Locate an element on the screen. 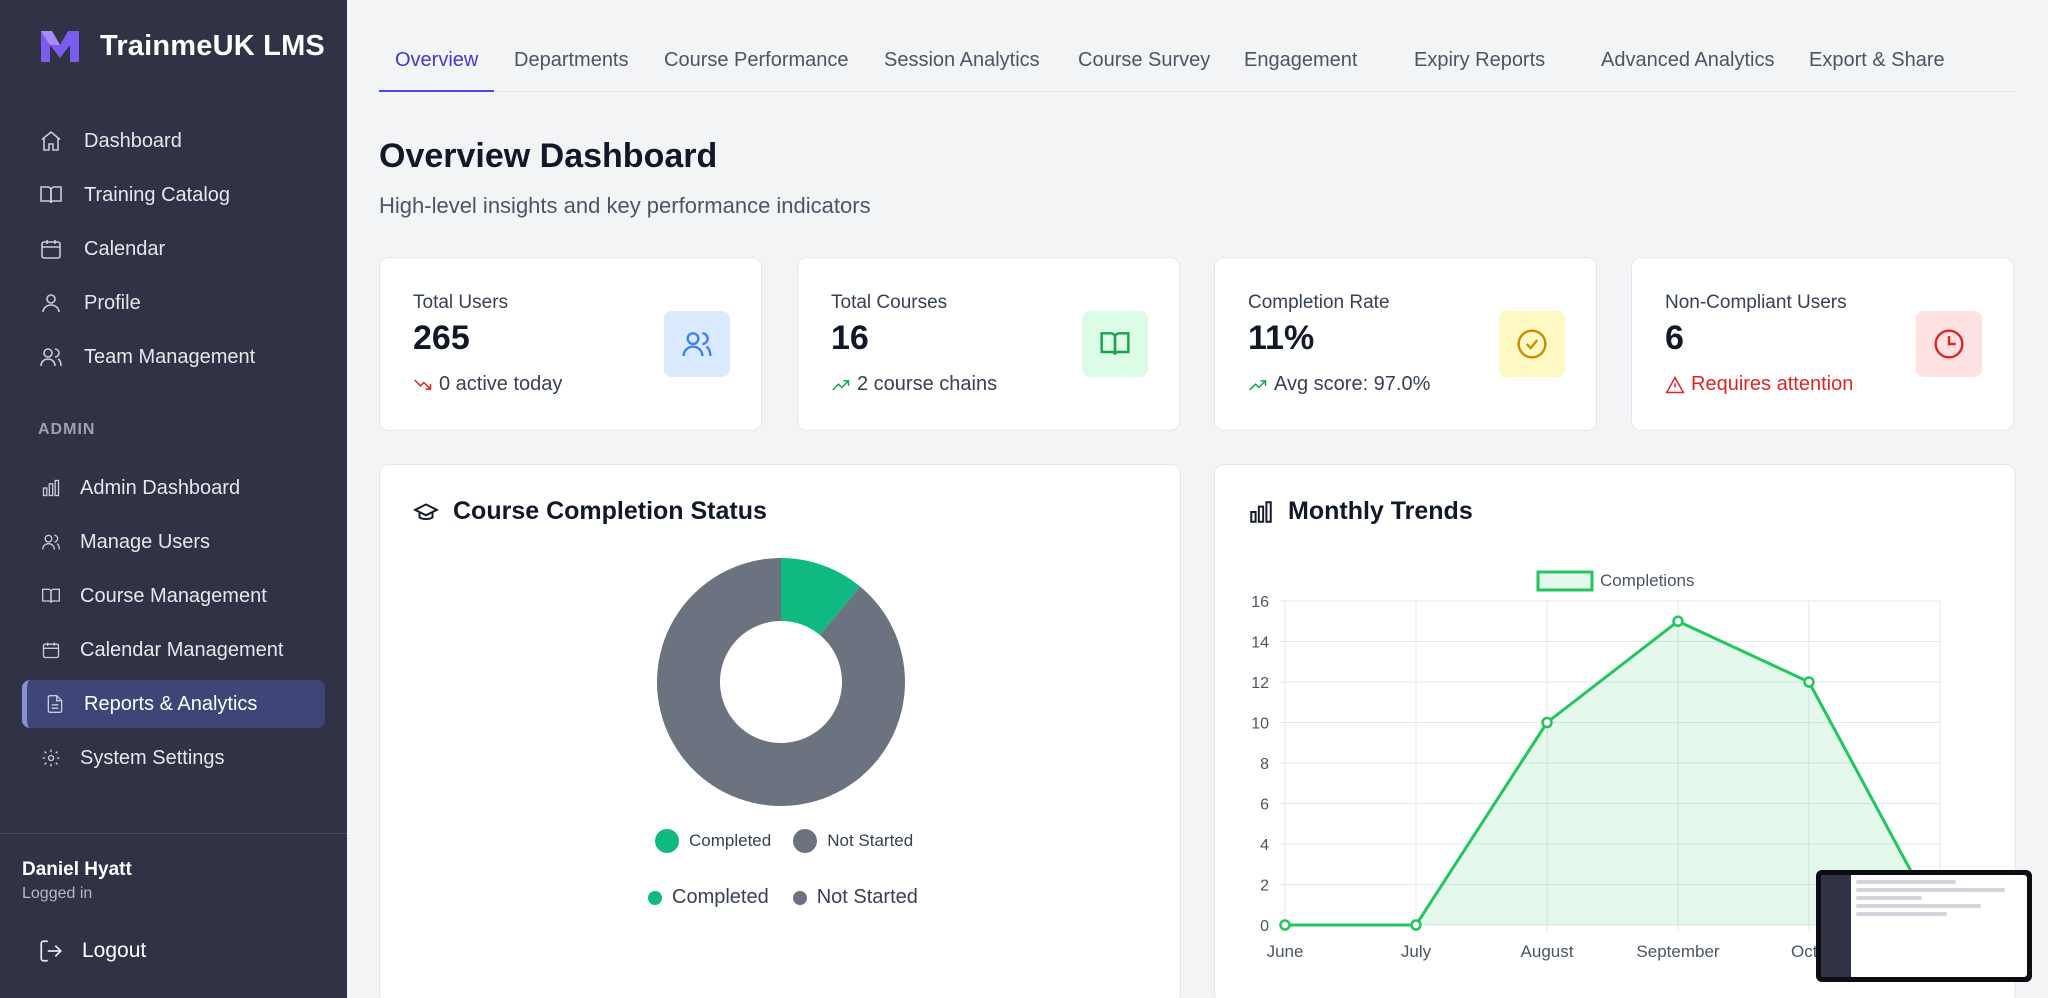 The image size is (2048, 998). donut-chart is located at coordinates (781, 682).